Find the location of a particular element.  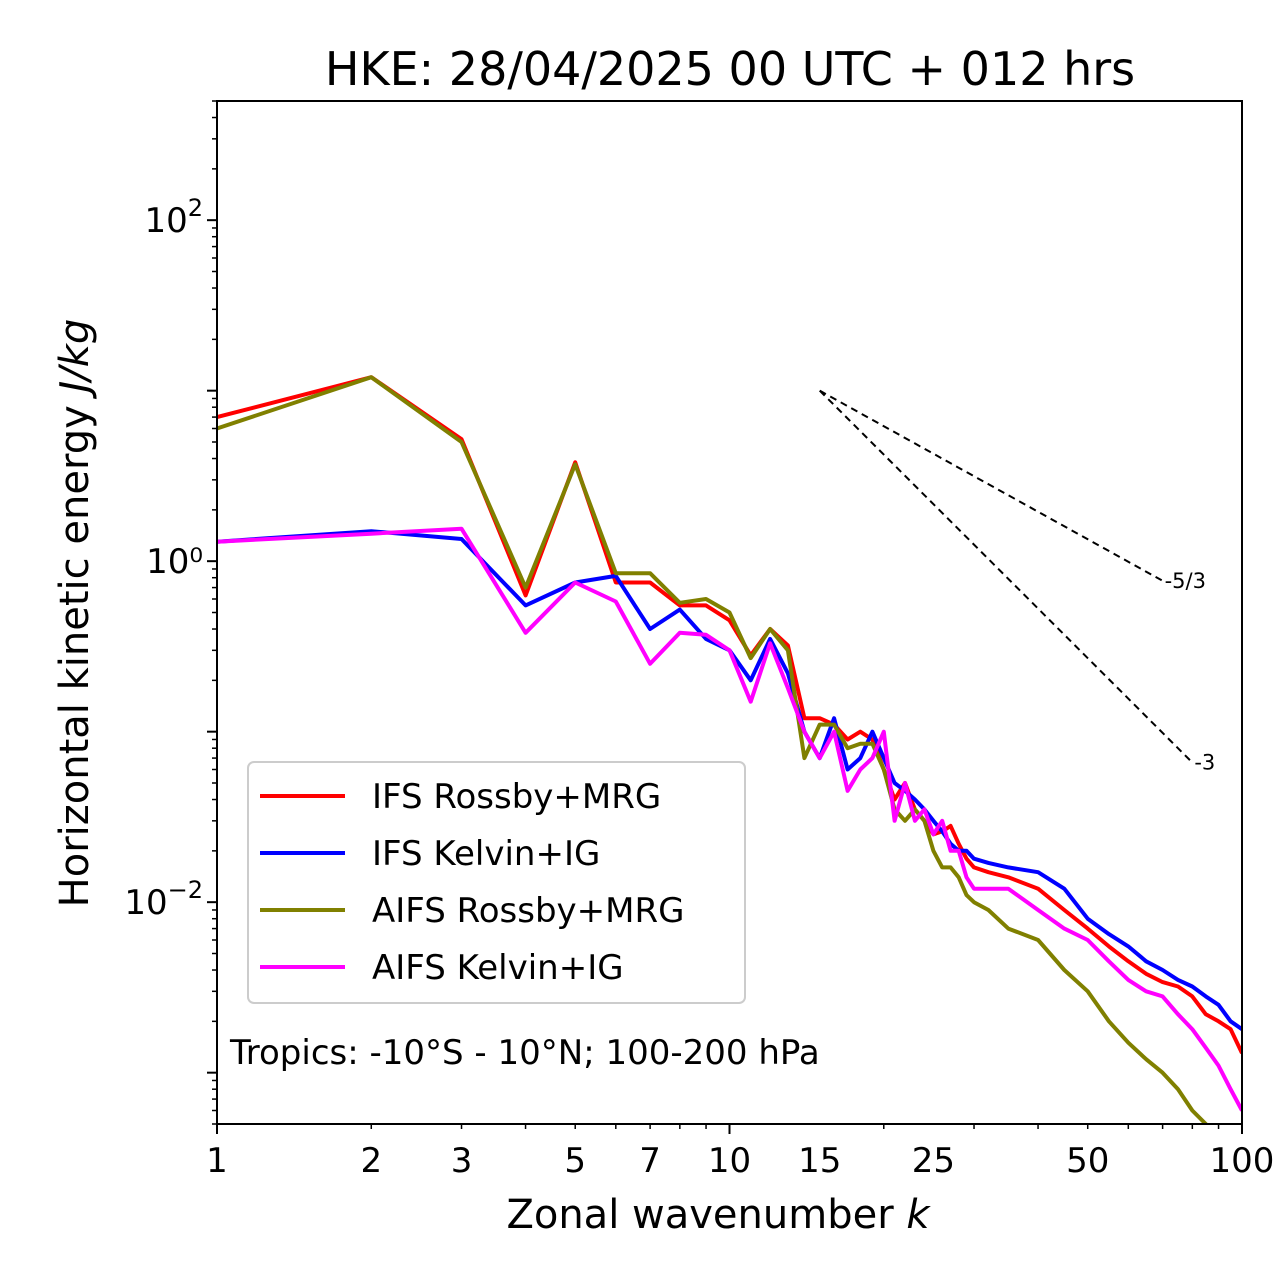

x-tick-label-5: 10 is located at coordinates (729, 1161).